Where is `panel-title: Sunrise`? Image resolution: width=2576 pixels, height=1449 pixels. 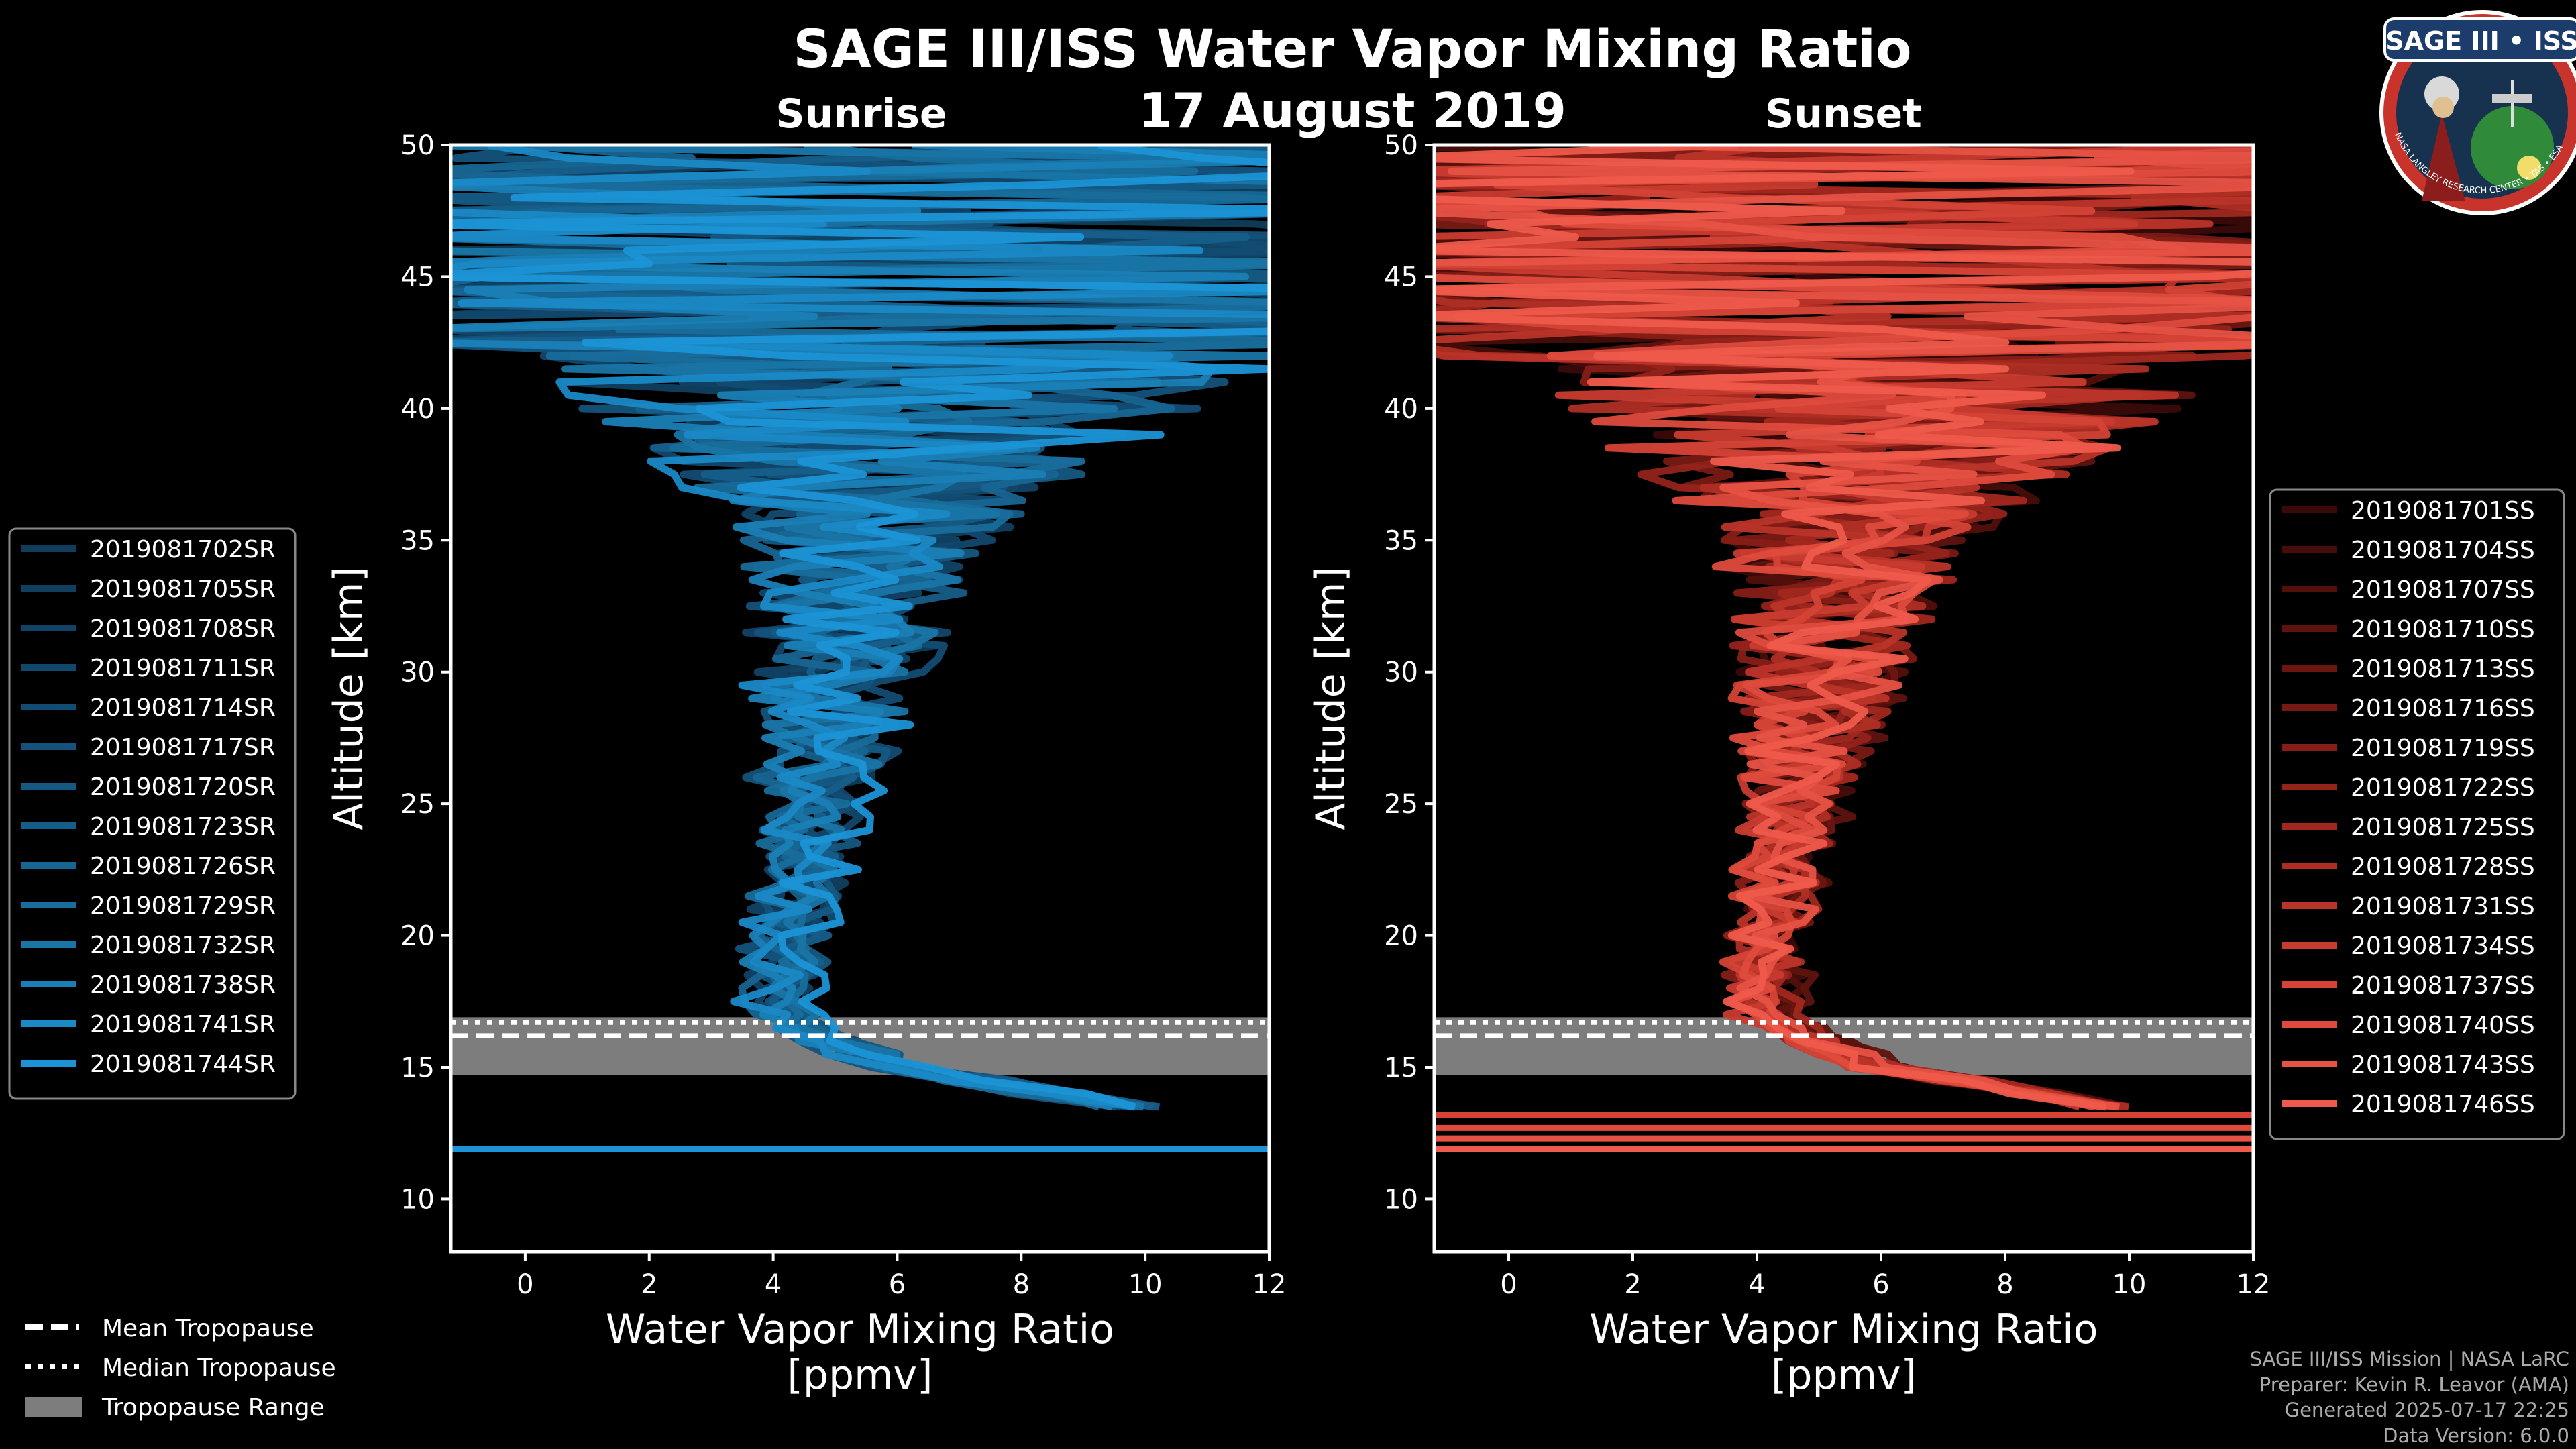
panel-title: Sunrise is located at coordinates (861, 114).